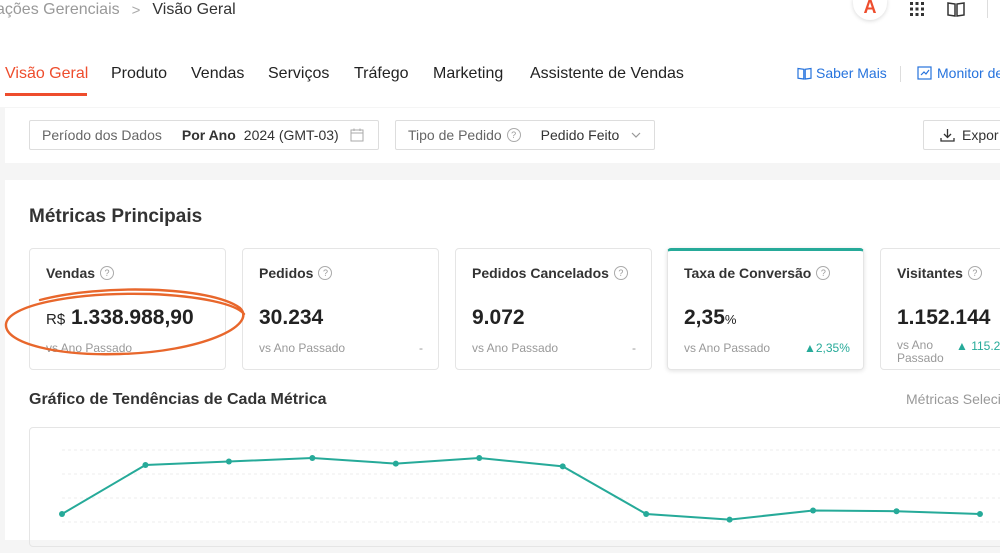 The width and height of the screenshot is (1000, 553). Describe the element at coordinates (947, 135) in the screenshot. I see `download-icon` at that location.